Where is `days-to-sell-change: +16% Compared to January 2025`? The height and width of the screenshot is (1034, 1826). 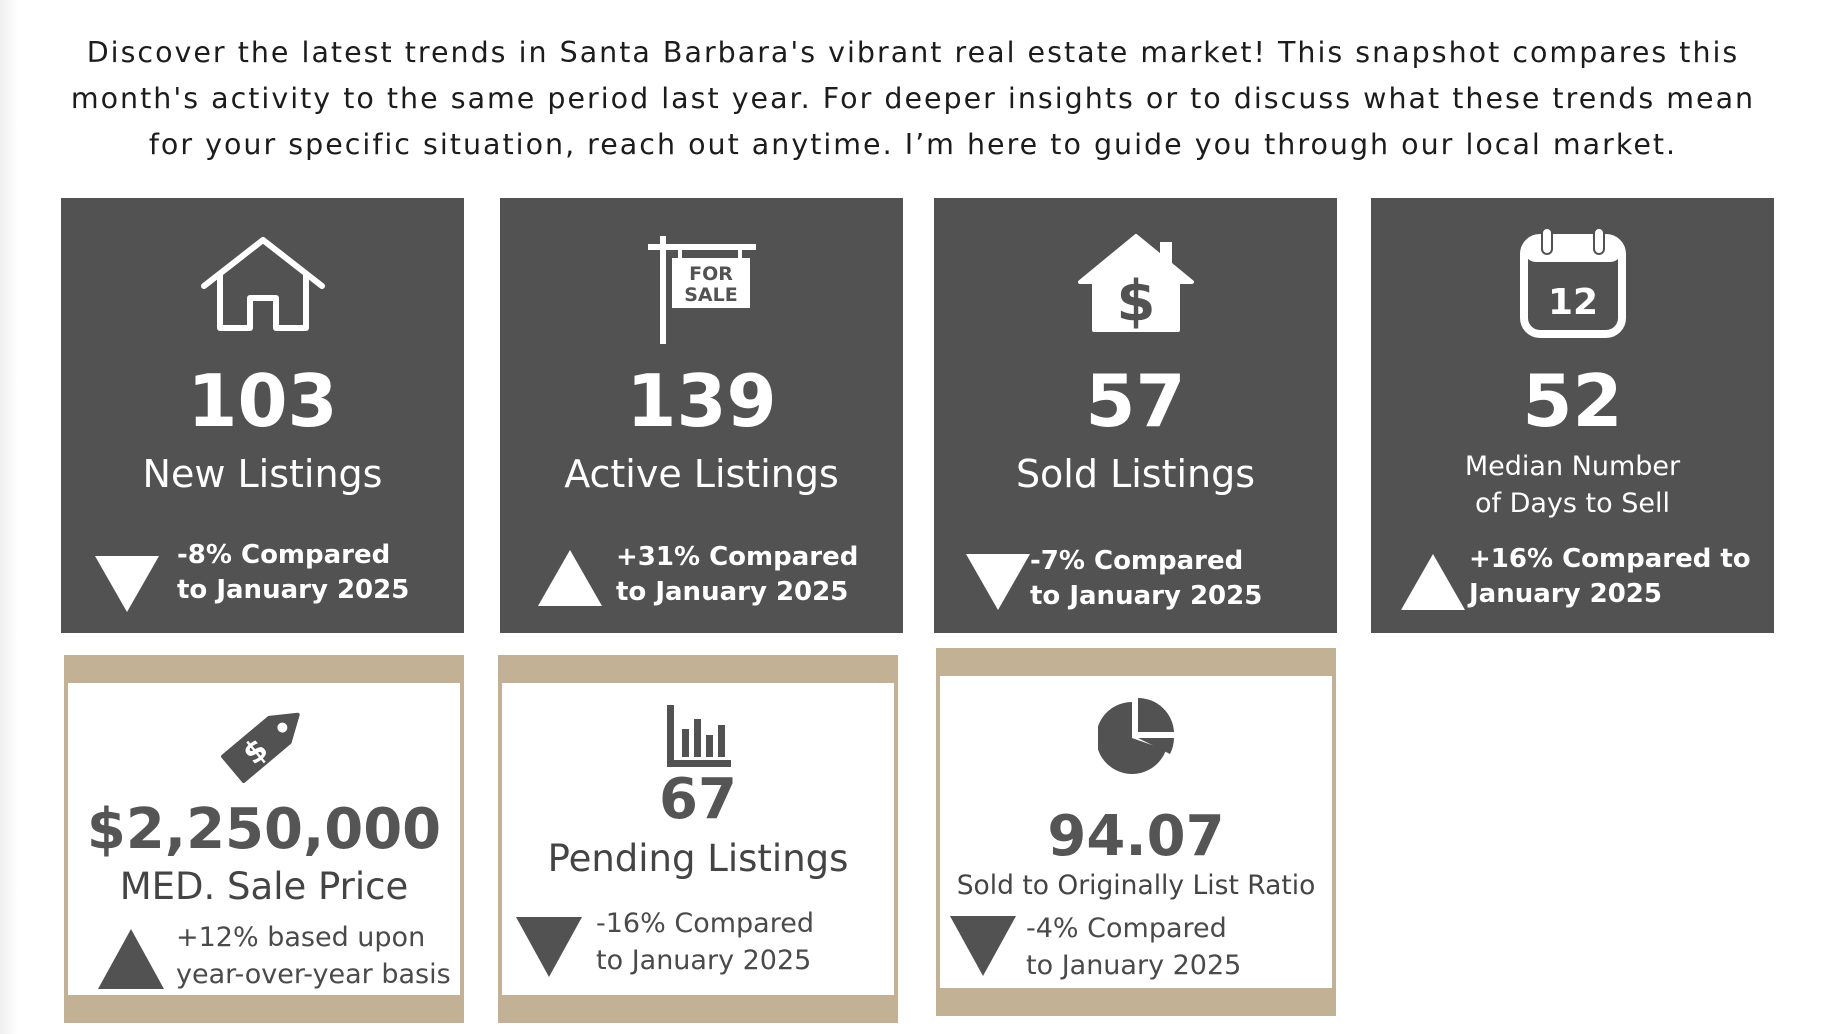 days-to-sell-change: +16% Compared to January 2025 is located at coordinates (1610, 576).